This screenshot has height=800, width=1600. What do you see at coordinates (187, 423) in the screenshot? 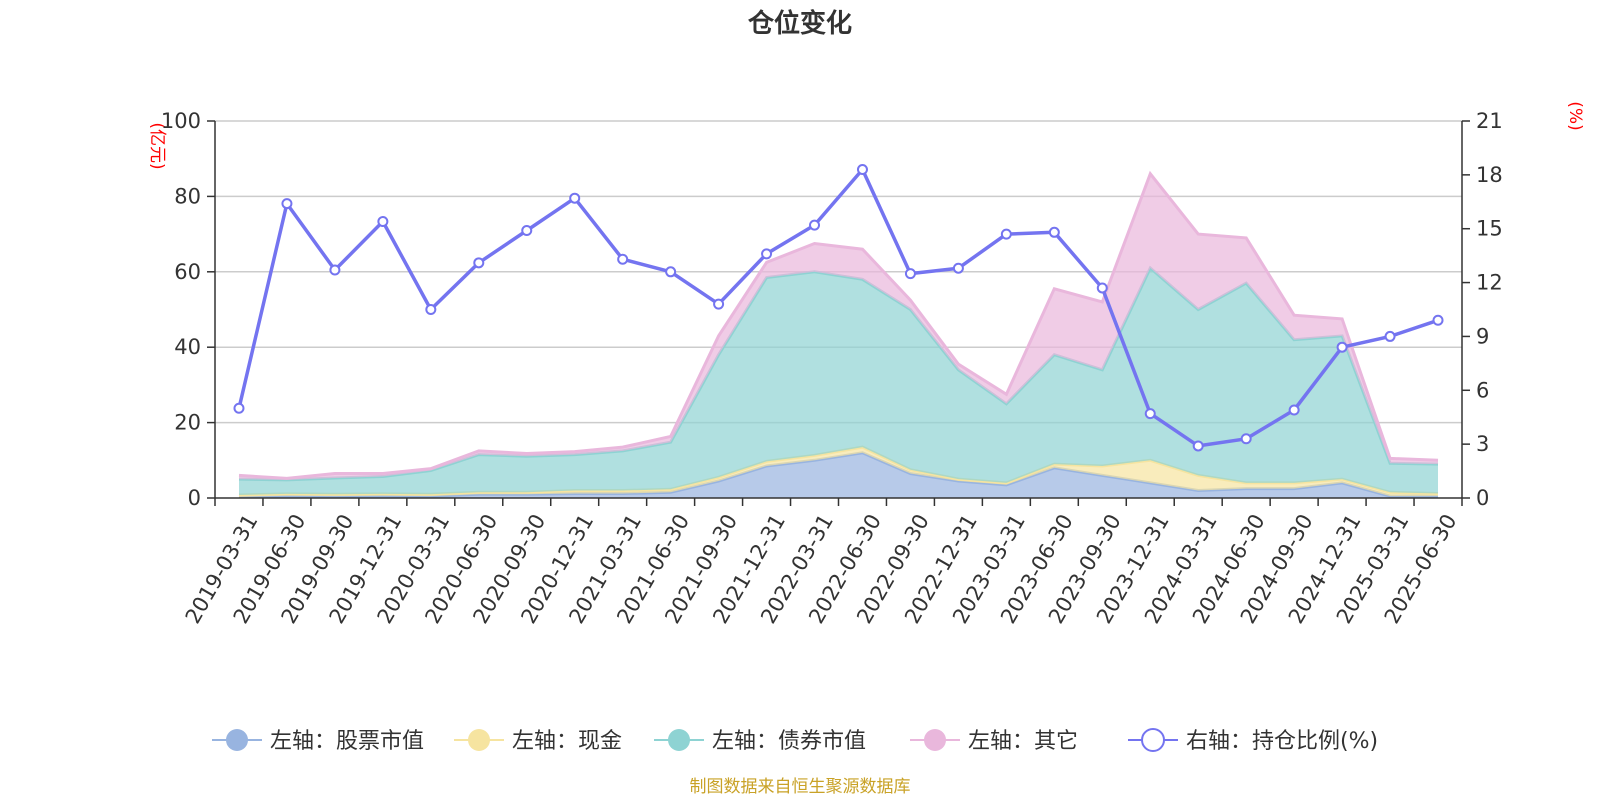
I see `left-tick-label: 20` at bounding box center [187, 423].